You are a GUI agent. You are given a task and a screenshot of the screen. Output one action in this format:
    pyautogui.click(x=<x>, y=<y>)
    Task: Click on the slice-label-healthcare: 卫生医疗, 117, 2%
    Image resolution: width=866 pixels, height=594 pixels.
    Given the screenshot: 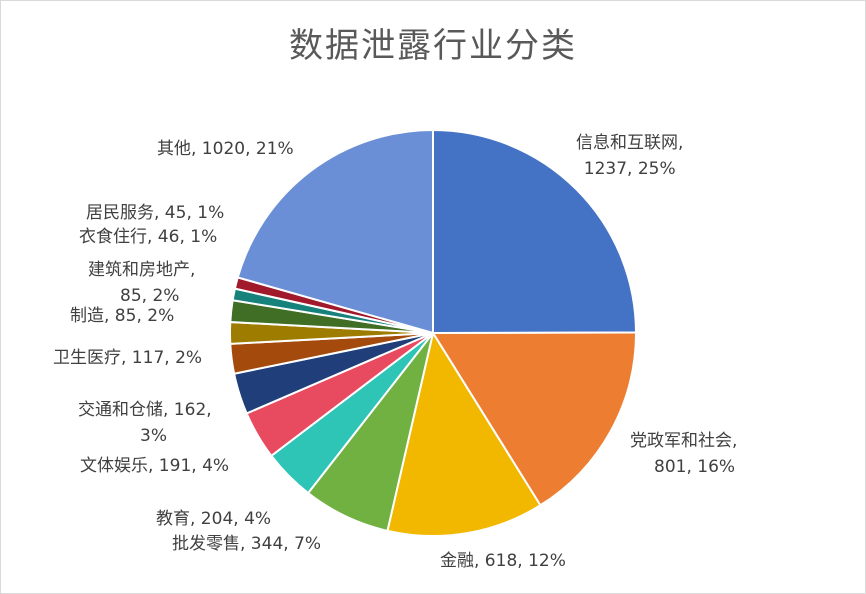 What is the action you would take?
    pyautogui.click(x=128, y=358)
    